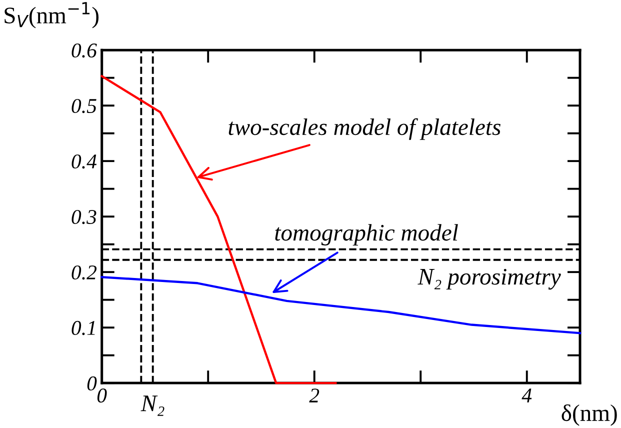  What do you see at coordinates (84, 272) in the screenshot?
I see `y-tick-label: 0.2` at bounding box center [84, 272].